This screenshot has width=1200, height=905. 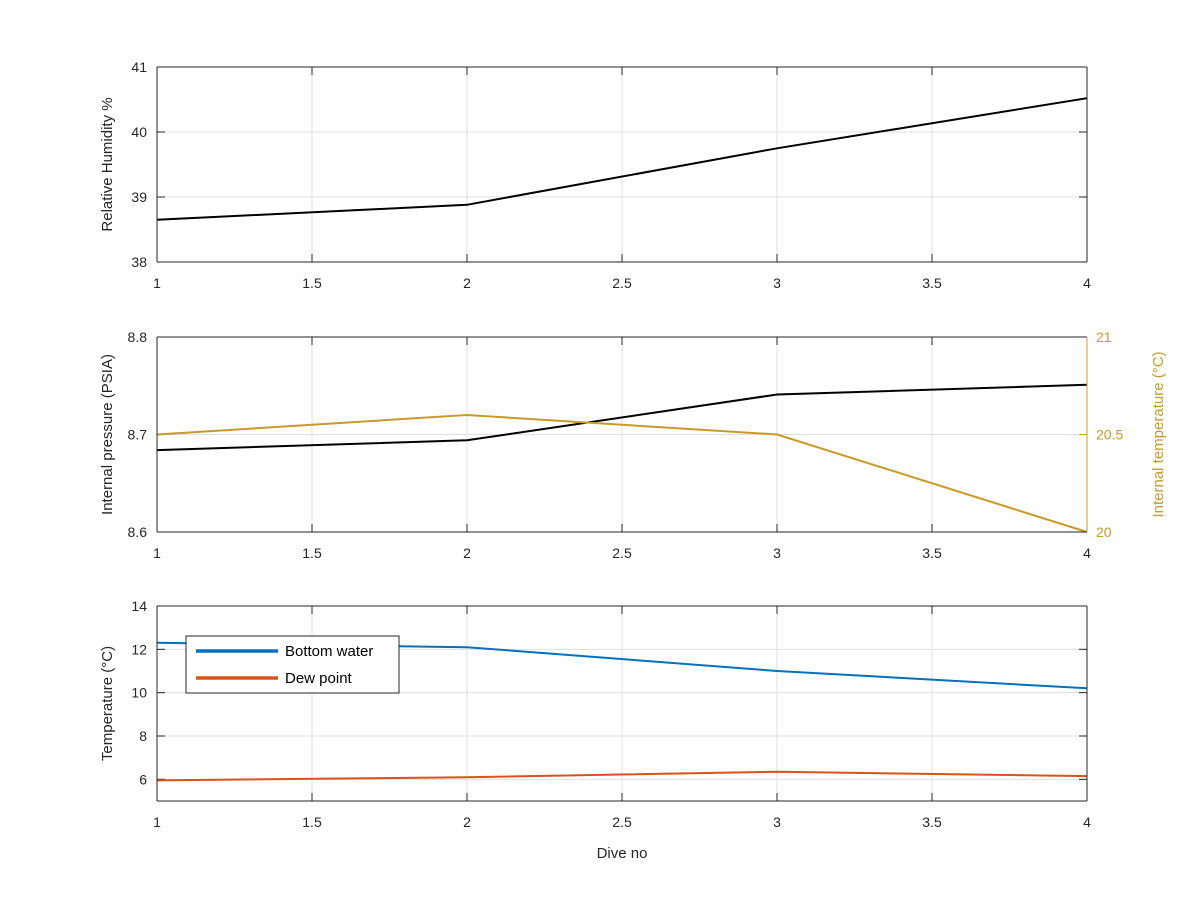 I want to click on legend-entry-label: Dew point, so click(x=319, y=678).